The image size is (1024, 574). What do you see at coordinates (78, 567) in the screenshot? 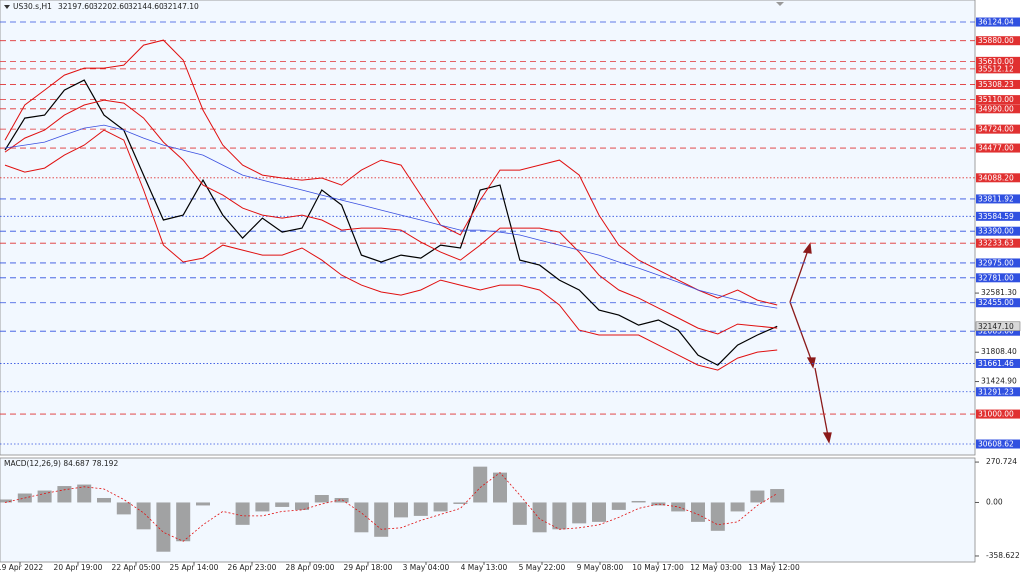
I see `x-tick-label: 20 Apr 19:00` at bounding box center [78, 567].